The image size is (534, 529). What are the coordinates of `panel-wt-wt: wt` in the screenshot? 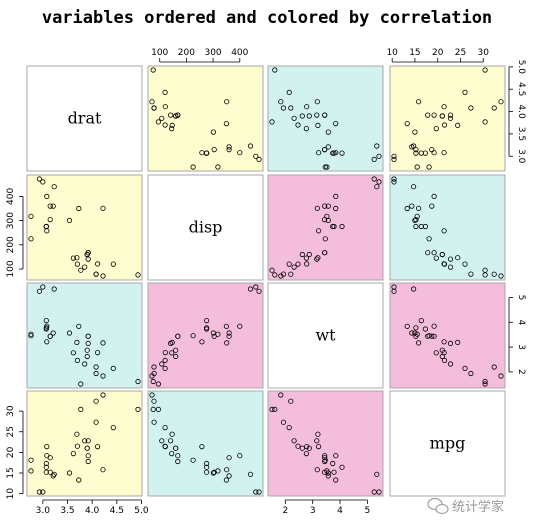 It's located at (325, 335).